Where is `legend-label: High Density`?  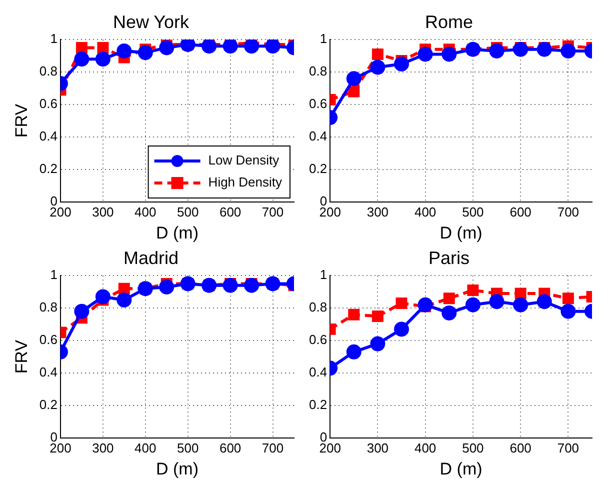
legend-label: High Density is located at coordinates (245, 182).